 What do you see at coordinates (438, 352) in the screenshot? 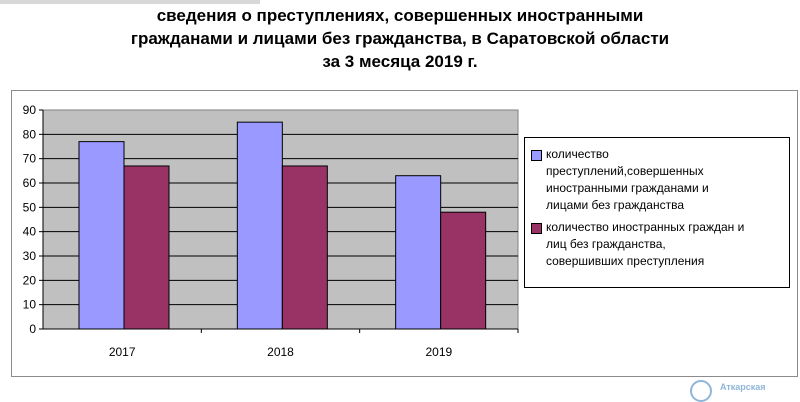
I see `x-tick-label-2019: 2019` at bounding box center [438, 352].